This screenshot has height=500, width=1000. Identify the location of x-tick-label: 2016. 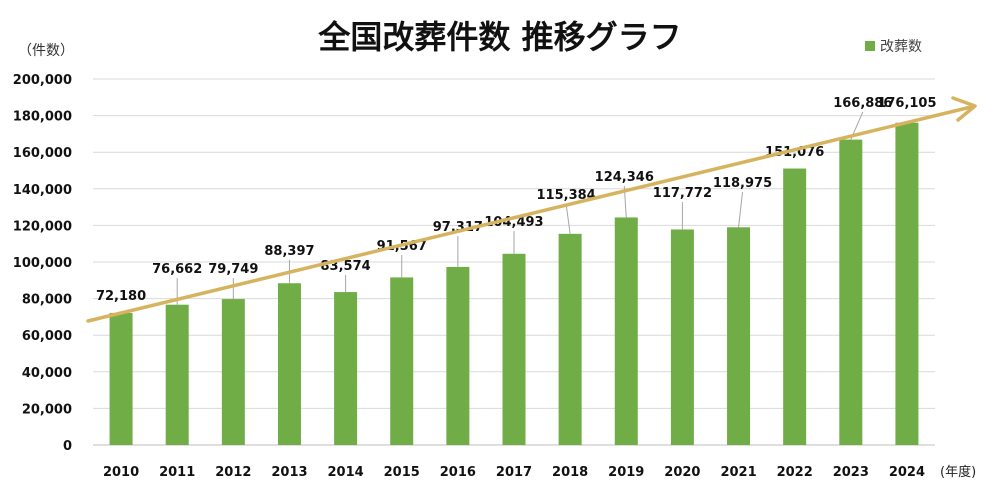
(458, 472).